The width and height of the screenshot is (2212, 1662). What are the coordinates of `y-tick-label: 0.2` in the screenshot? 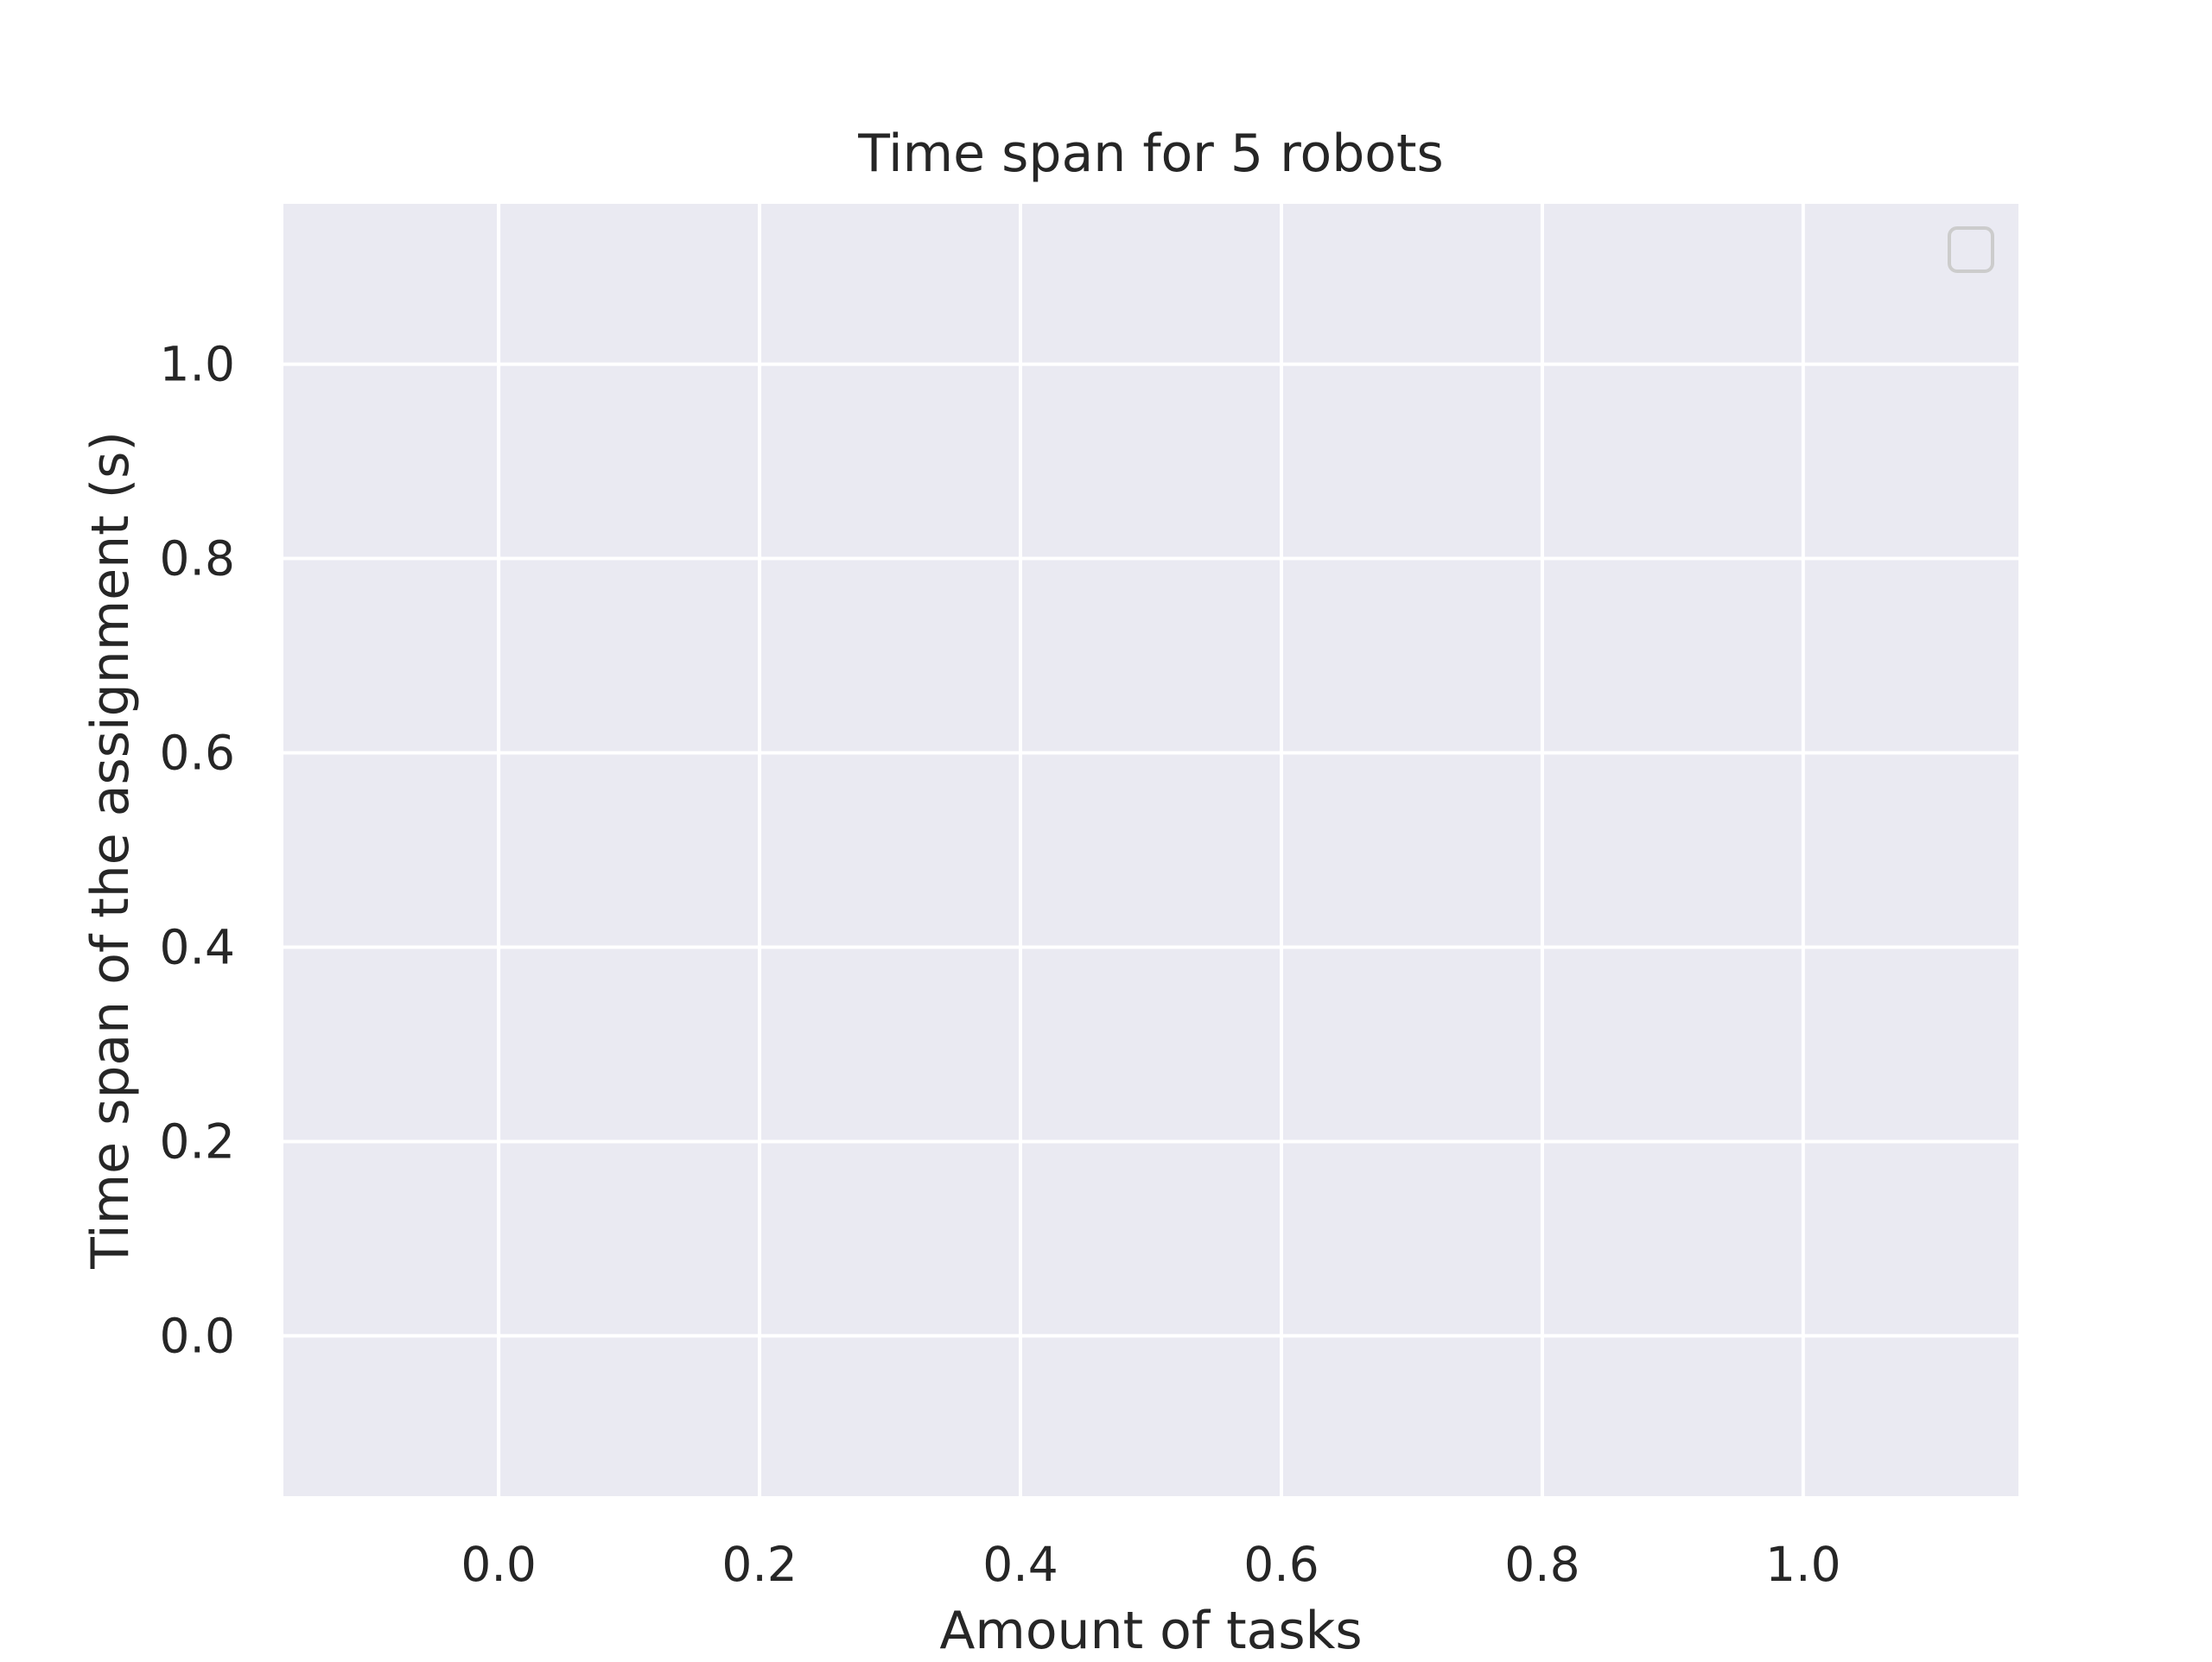 It's located at (197, 1141).